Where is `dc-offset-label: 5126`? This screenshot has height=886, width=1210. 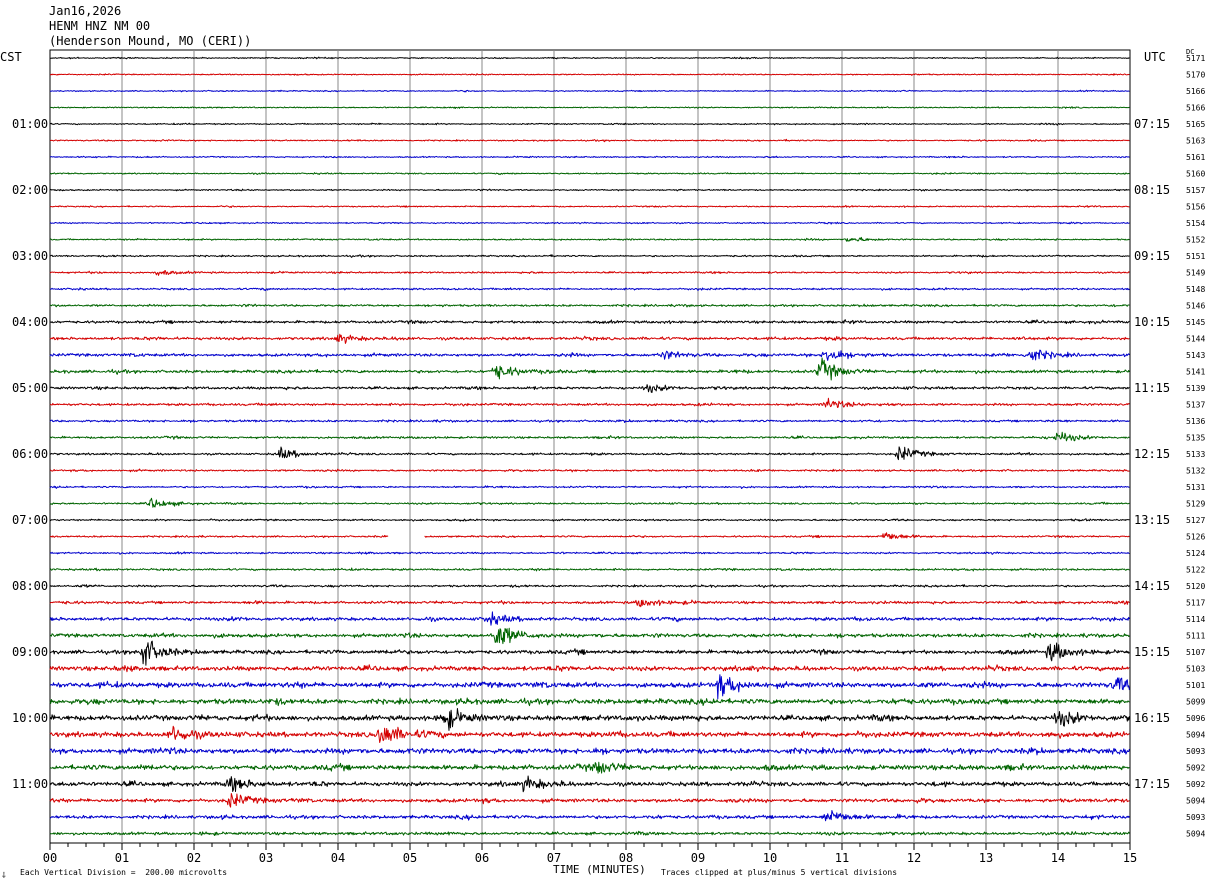
dc-offset-label: 5126 is located at coordinates (1195, 537).